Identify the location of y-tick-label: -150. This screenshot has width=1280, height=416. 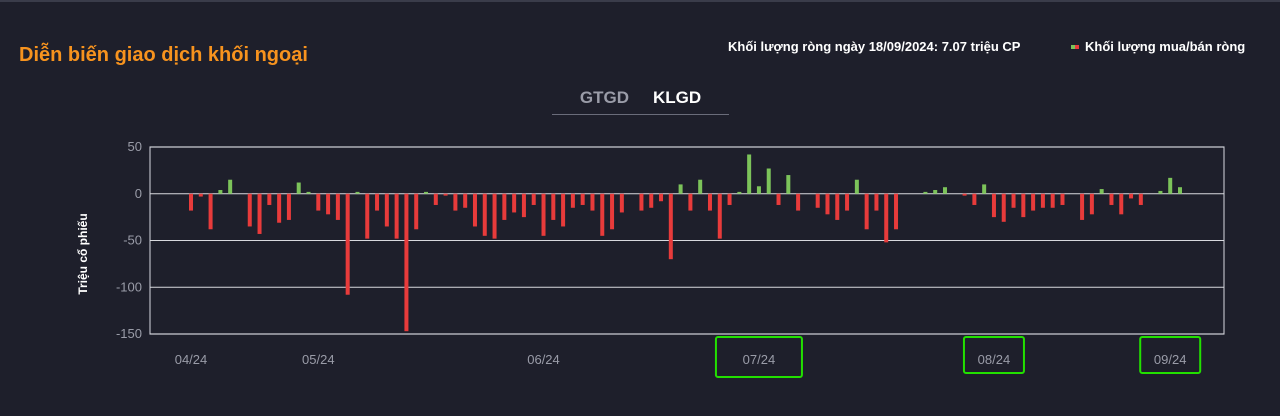
(129, 333).